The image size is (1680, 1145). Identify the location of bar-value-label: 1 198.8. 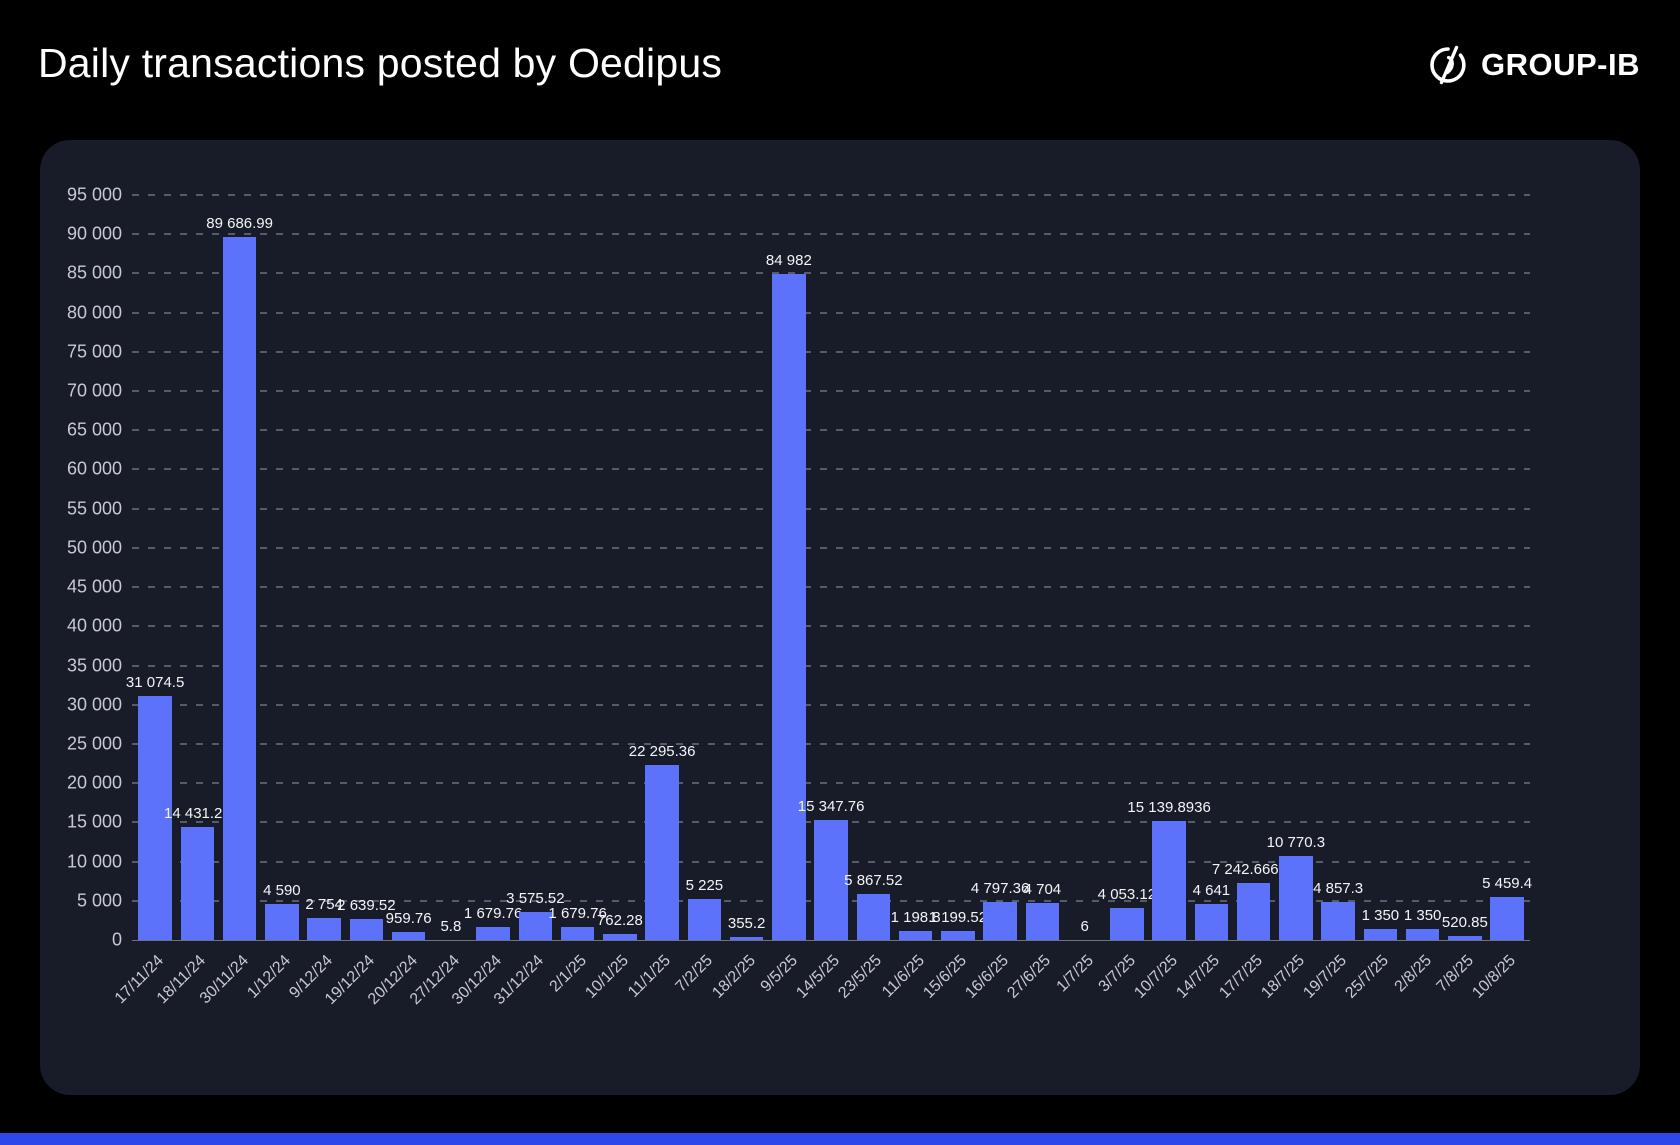
(915, 917).